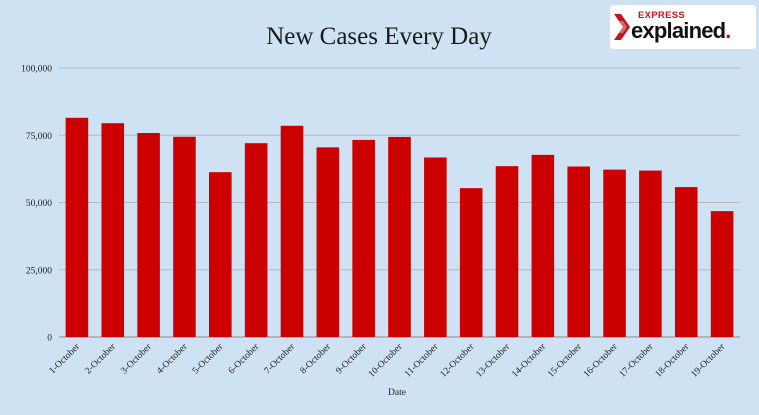 The width and height of the screenshot is (759, 415). What do you see at coordinates (379, 36) in the screenshot?
I see `chart-title: New Cases Every Day` at bounding box center [379, 36].